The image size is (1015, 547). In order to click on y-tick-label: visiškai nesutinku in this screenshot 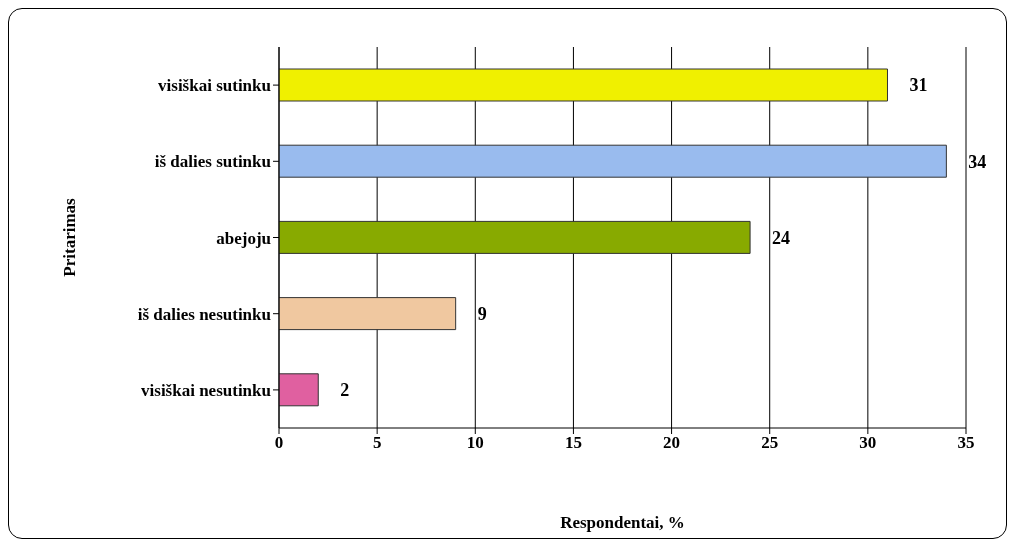, I will do `click(206, 390)`.